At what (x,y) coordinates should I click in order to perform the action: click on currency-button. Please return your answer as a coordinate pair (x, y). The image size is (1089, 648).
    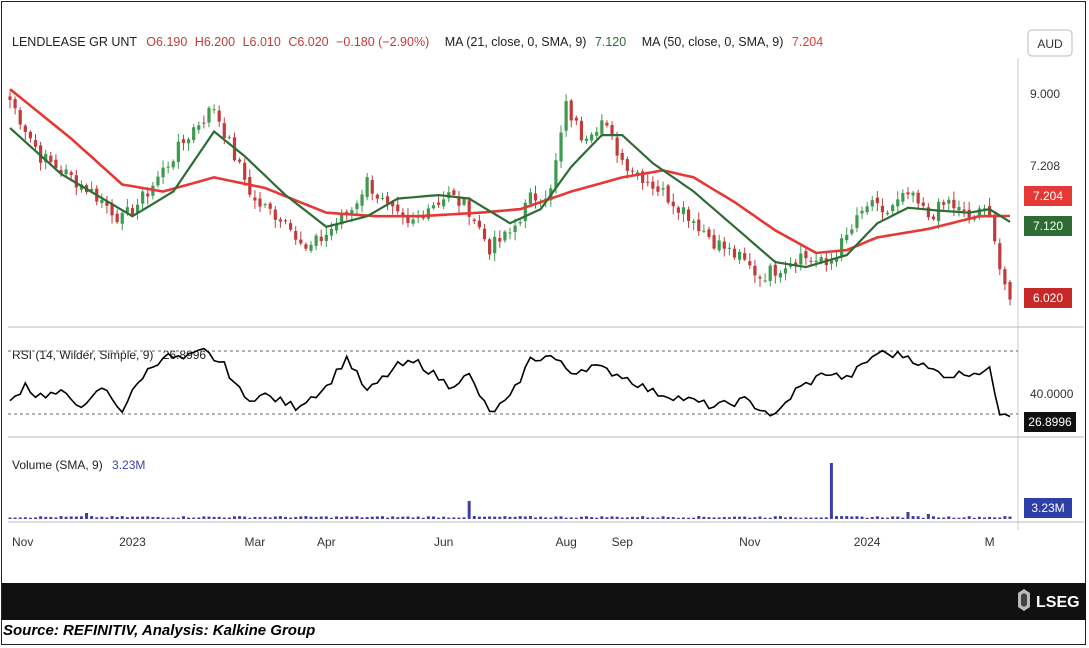
    Looking at the image, I should click on (1050, 43).